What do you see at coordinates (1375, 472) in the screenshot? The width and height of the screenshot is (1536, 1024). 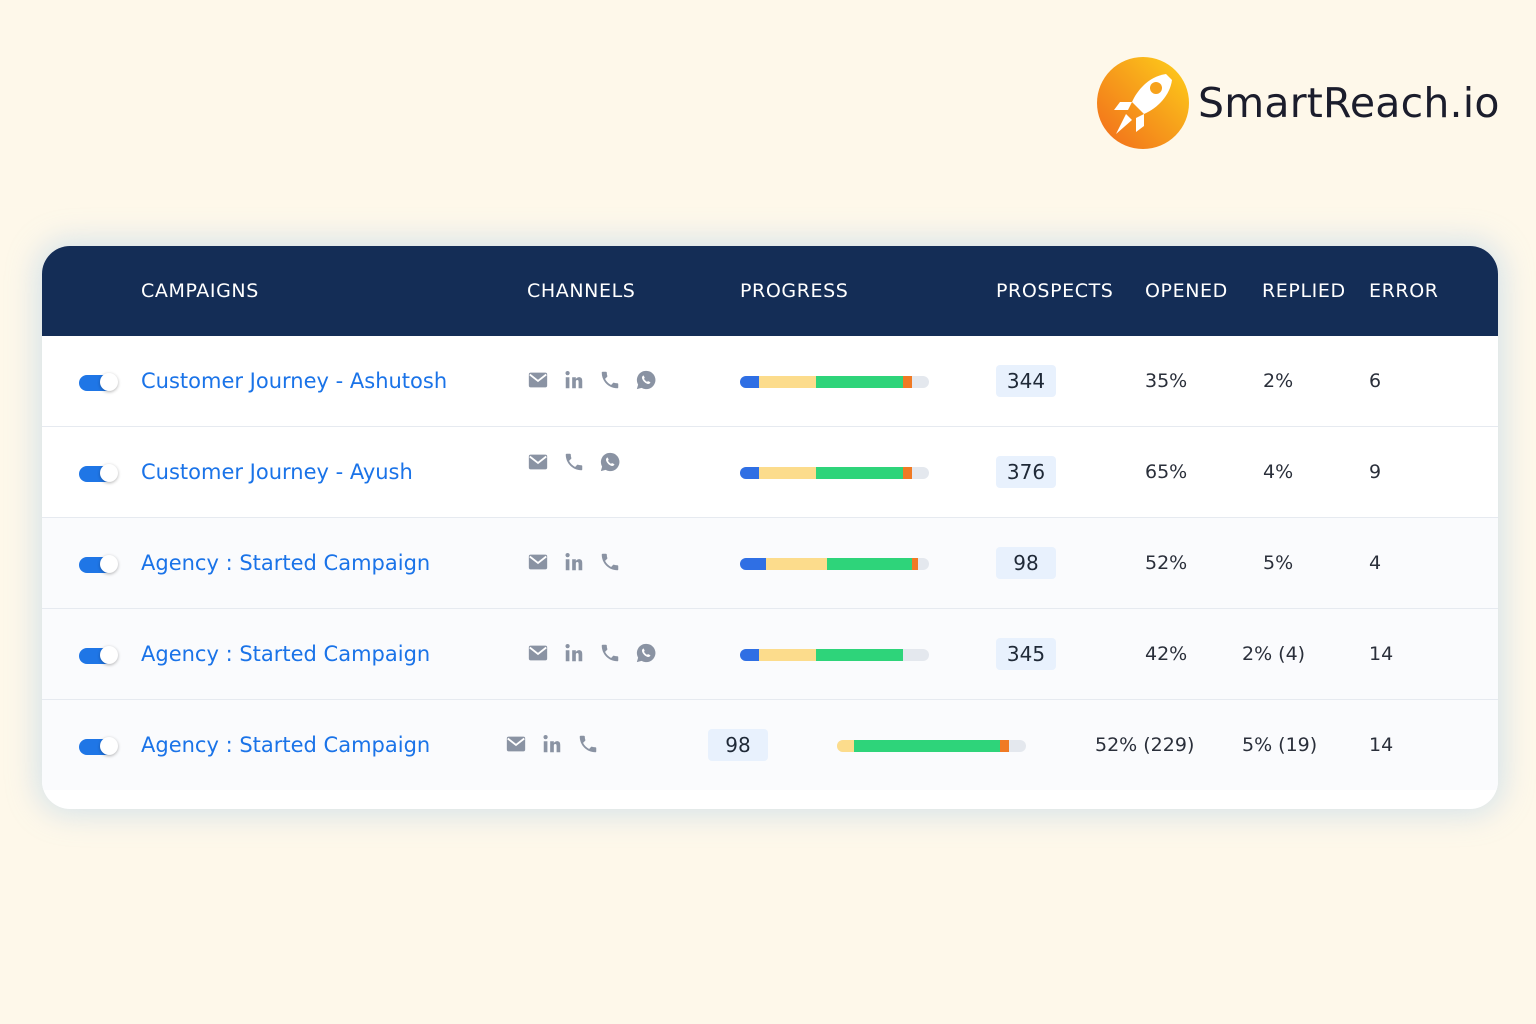 I see `error-count: 9` at bounding box center [1375, 472].